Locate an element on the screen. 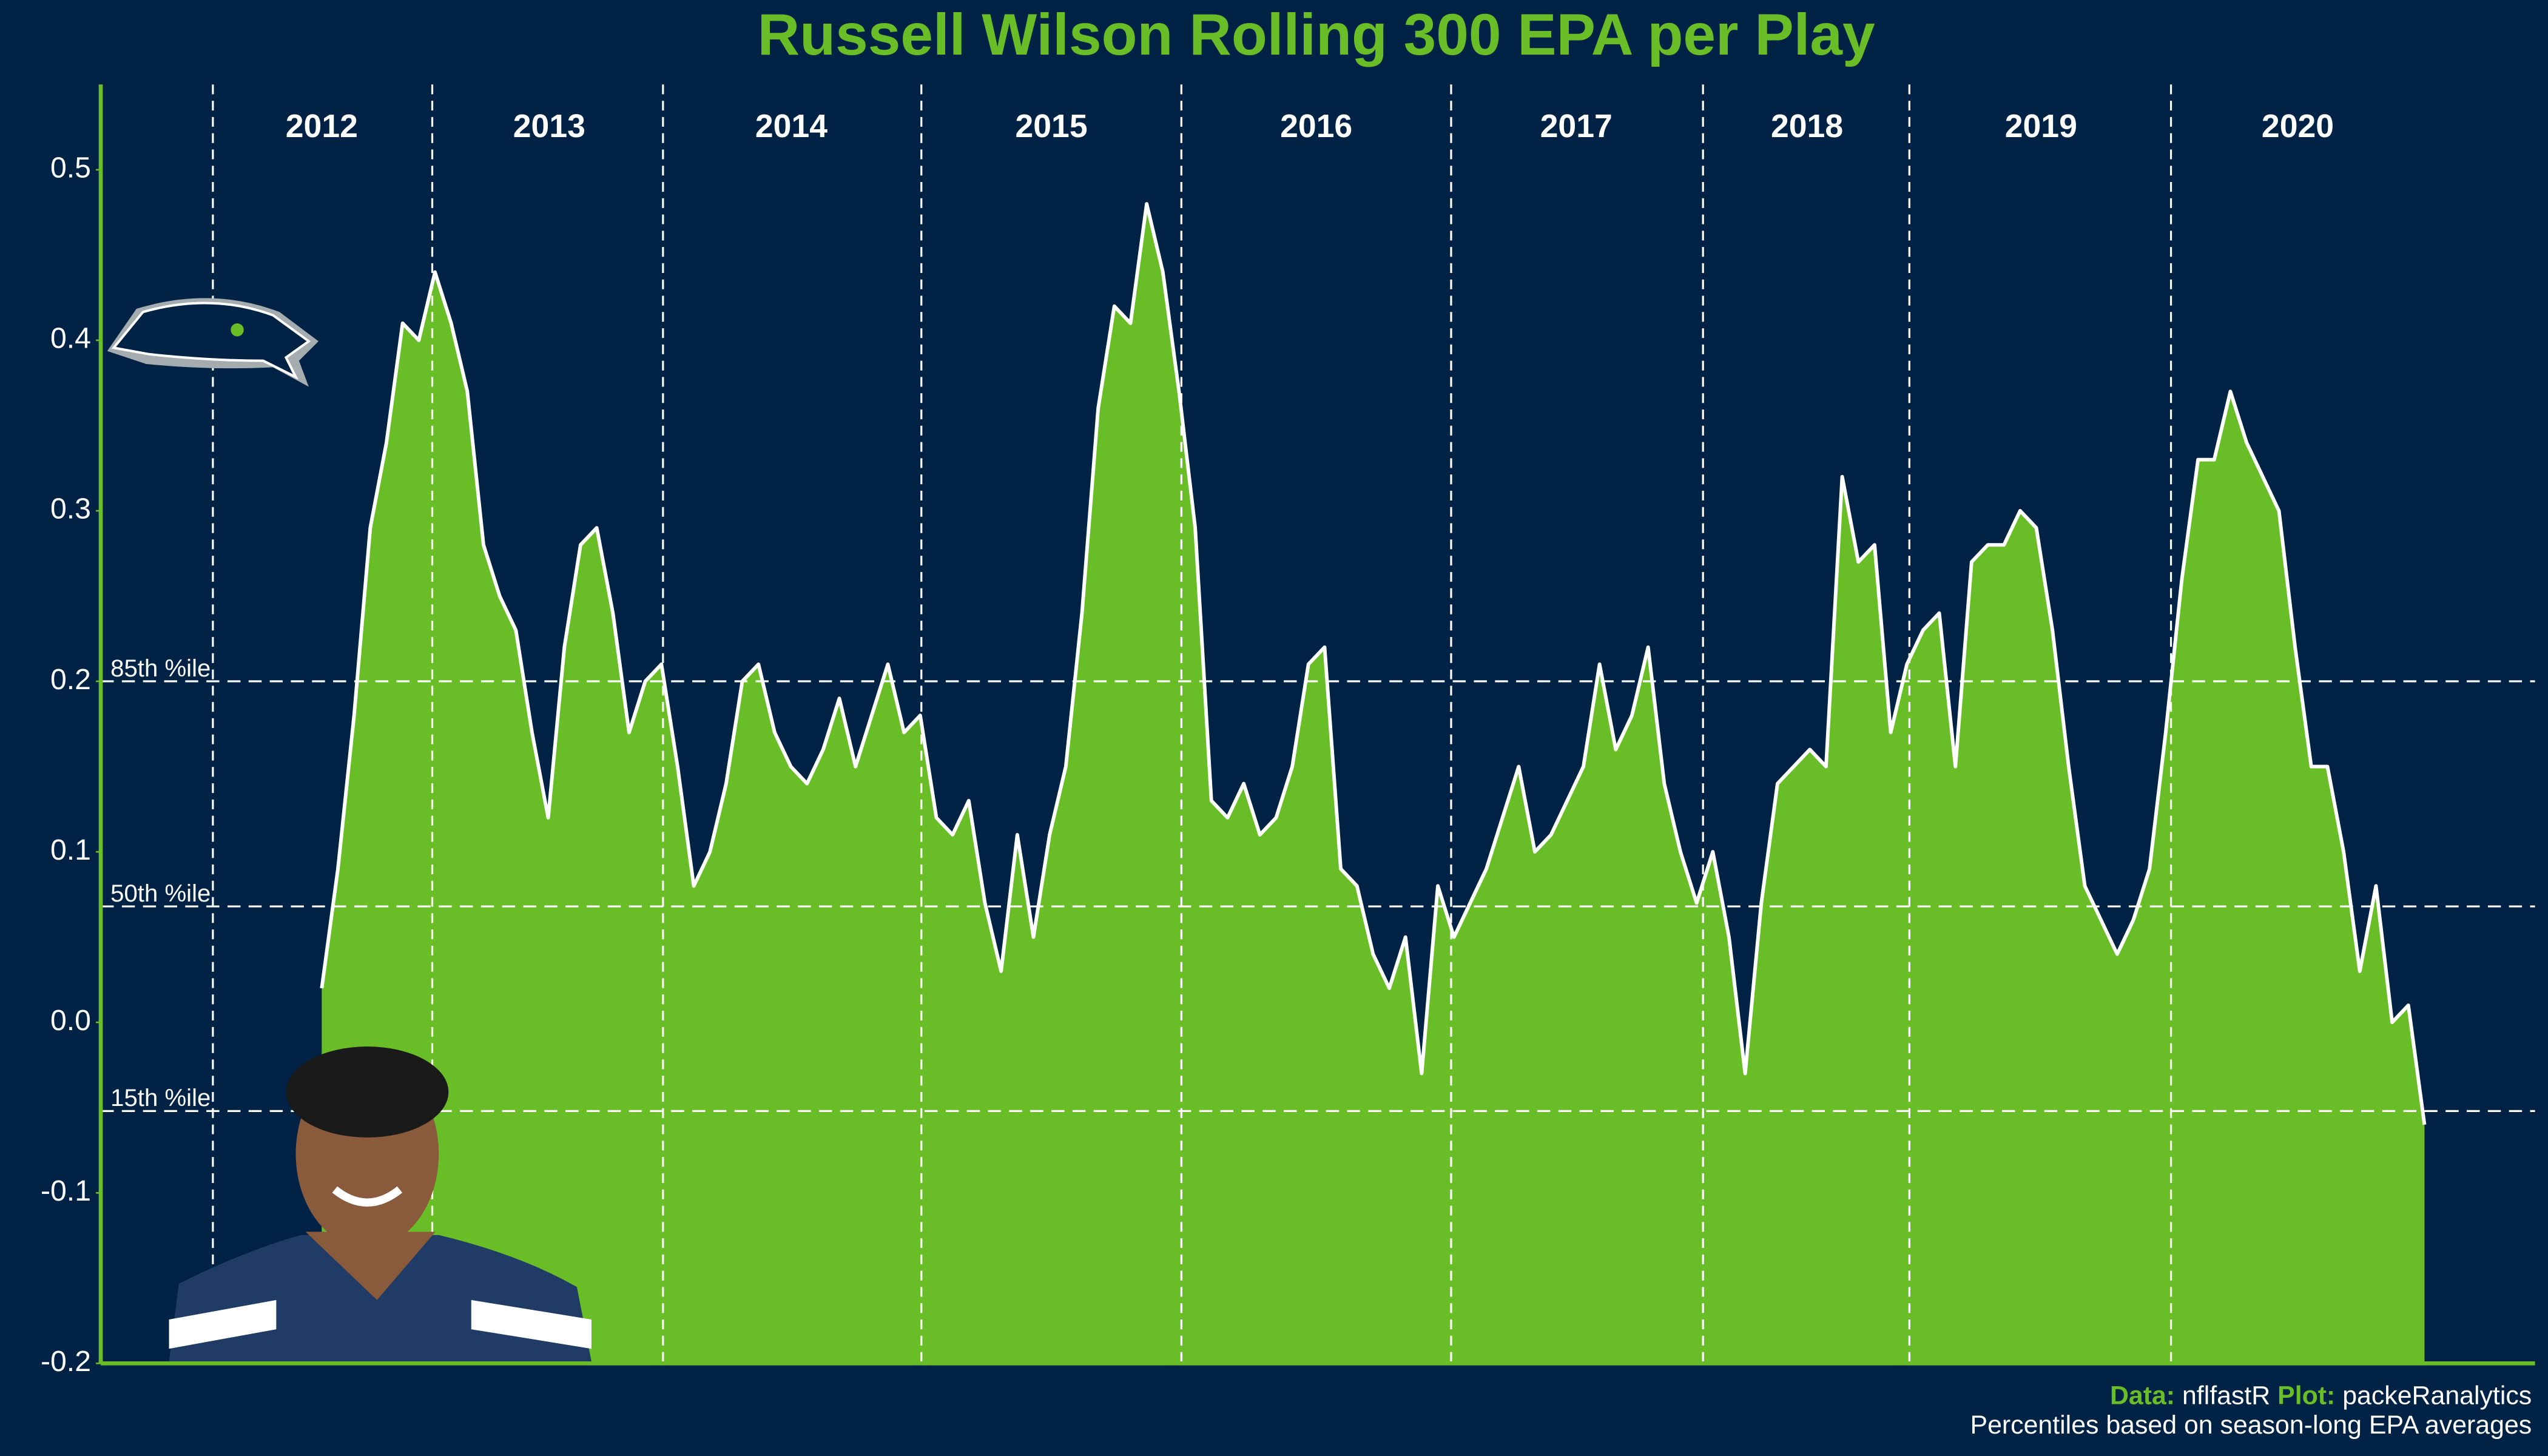  team-logo is located at coordinates (213, 342).